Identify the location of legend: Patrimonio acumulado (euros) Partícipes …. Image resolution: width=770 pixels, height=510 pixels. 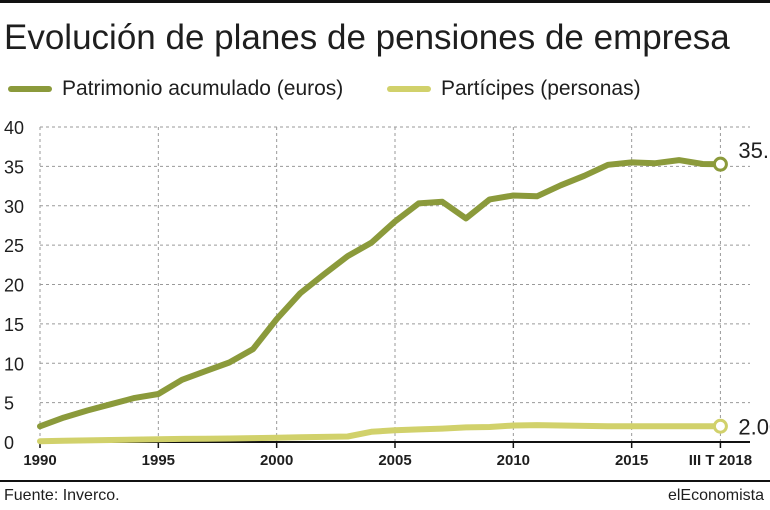
(384, 89).